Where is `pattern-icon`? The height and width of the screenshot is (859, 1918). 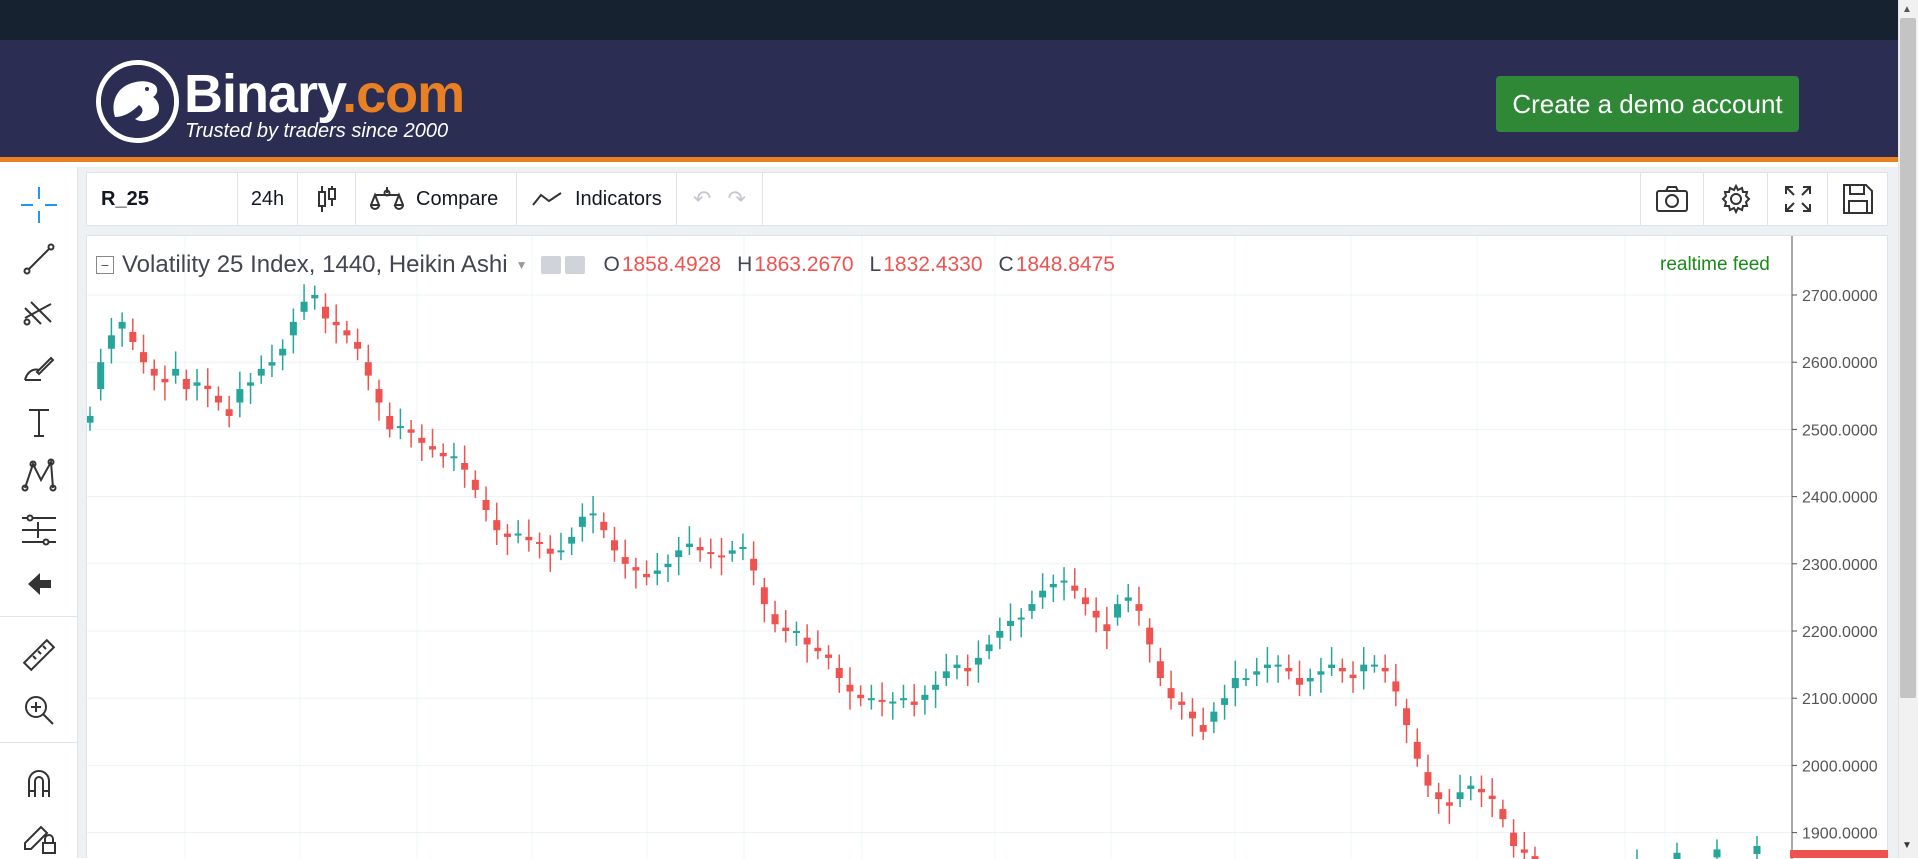
pattern-icon is located at coordinates (39, 476).